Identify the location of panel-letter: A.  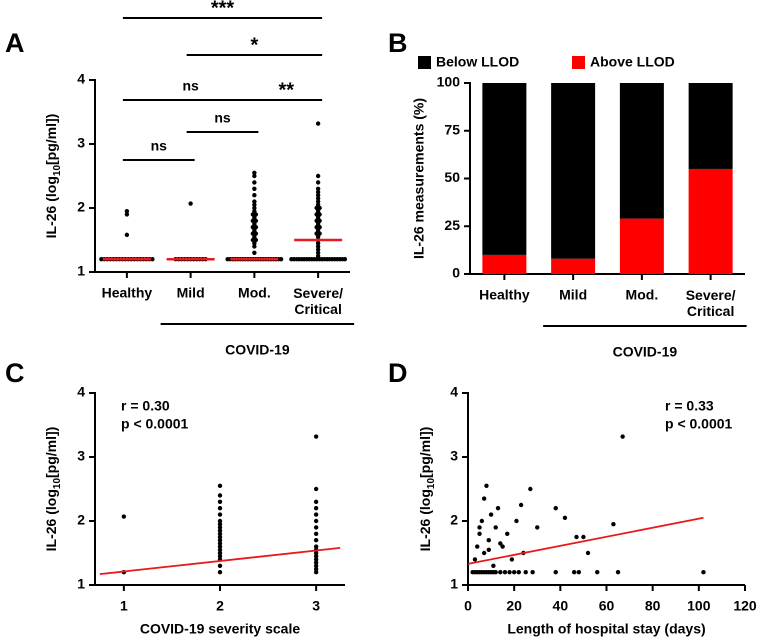
(15, 43).